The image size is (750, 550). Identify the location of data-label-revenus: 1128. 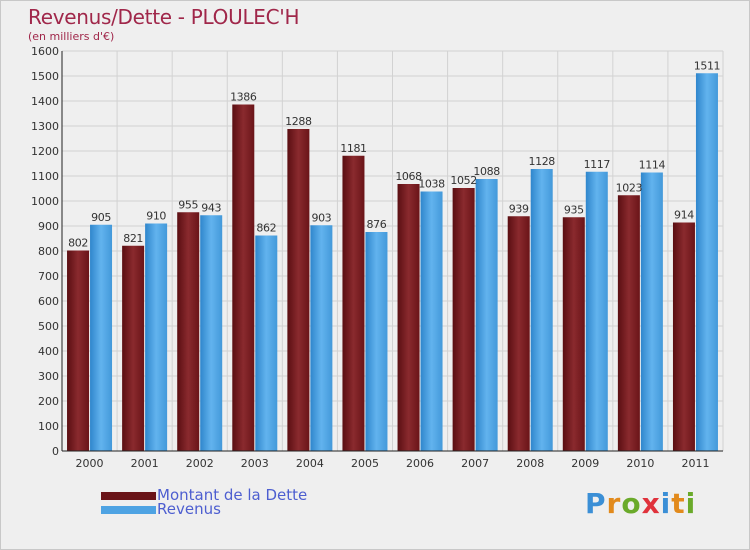
(542, 161).